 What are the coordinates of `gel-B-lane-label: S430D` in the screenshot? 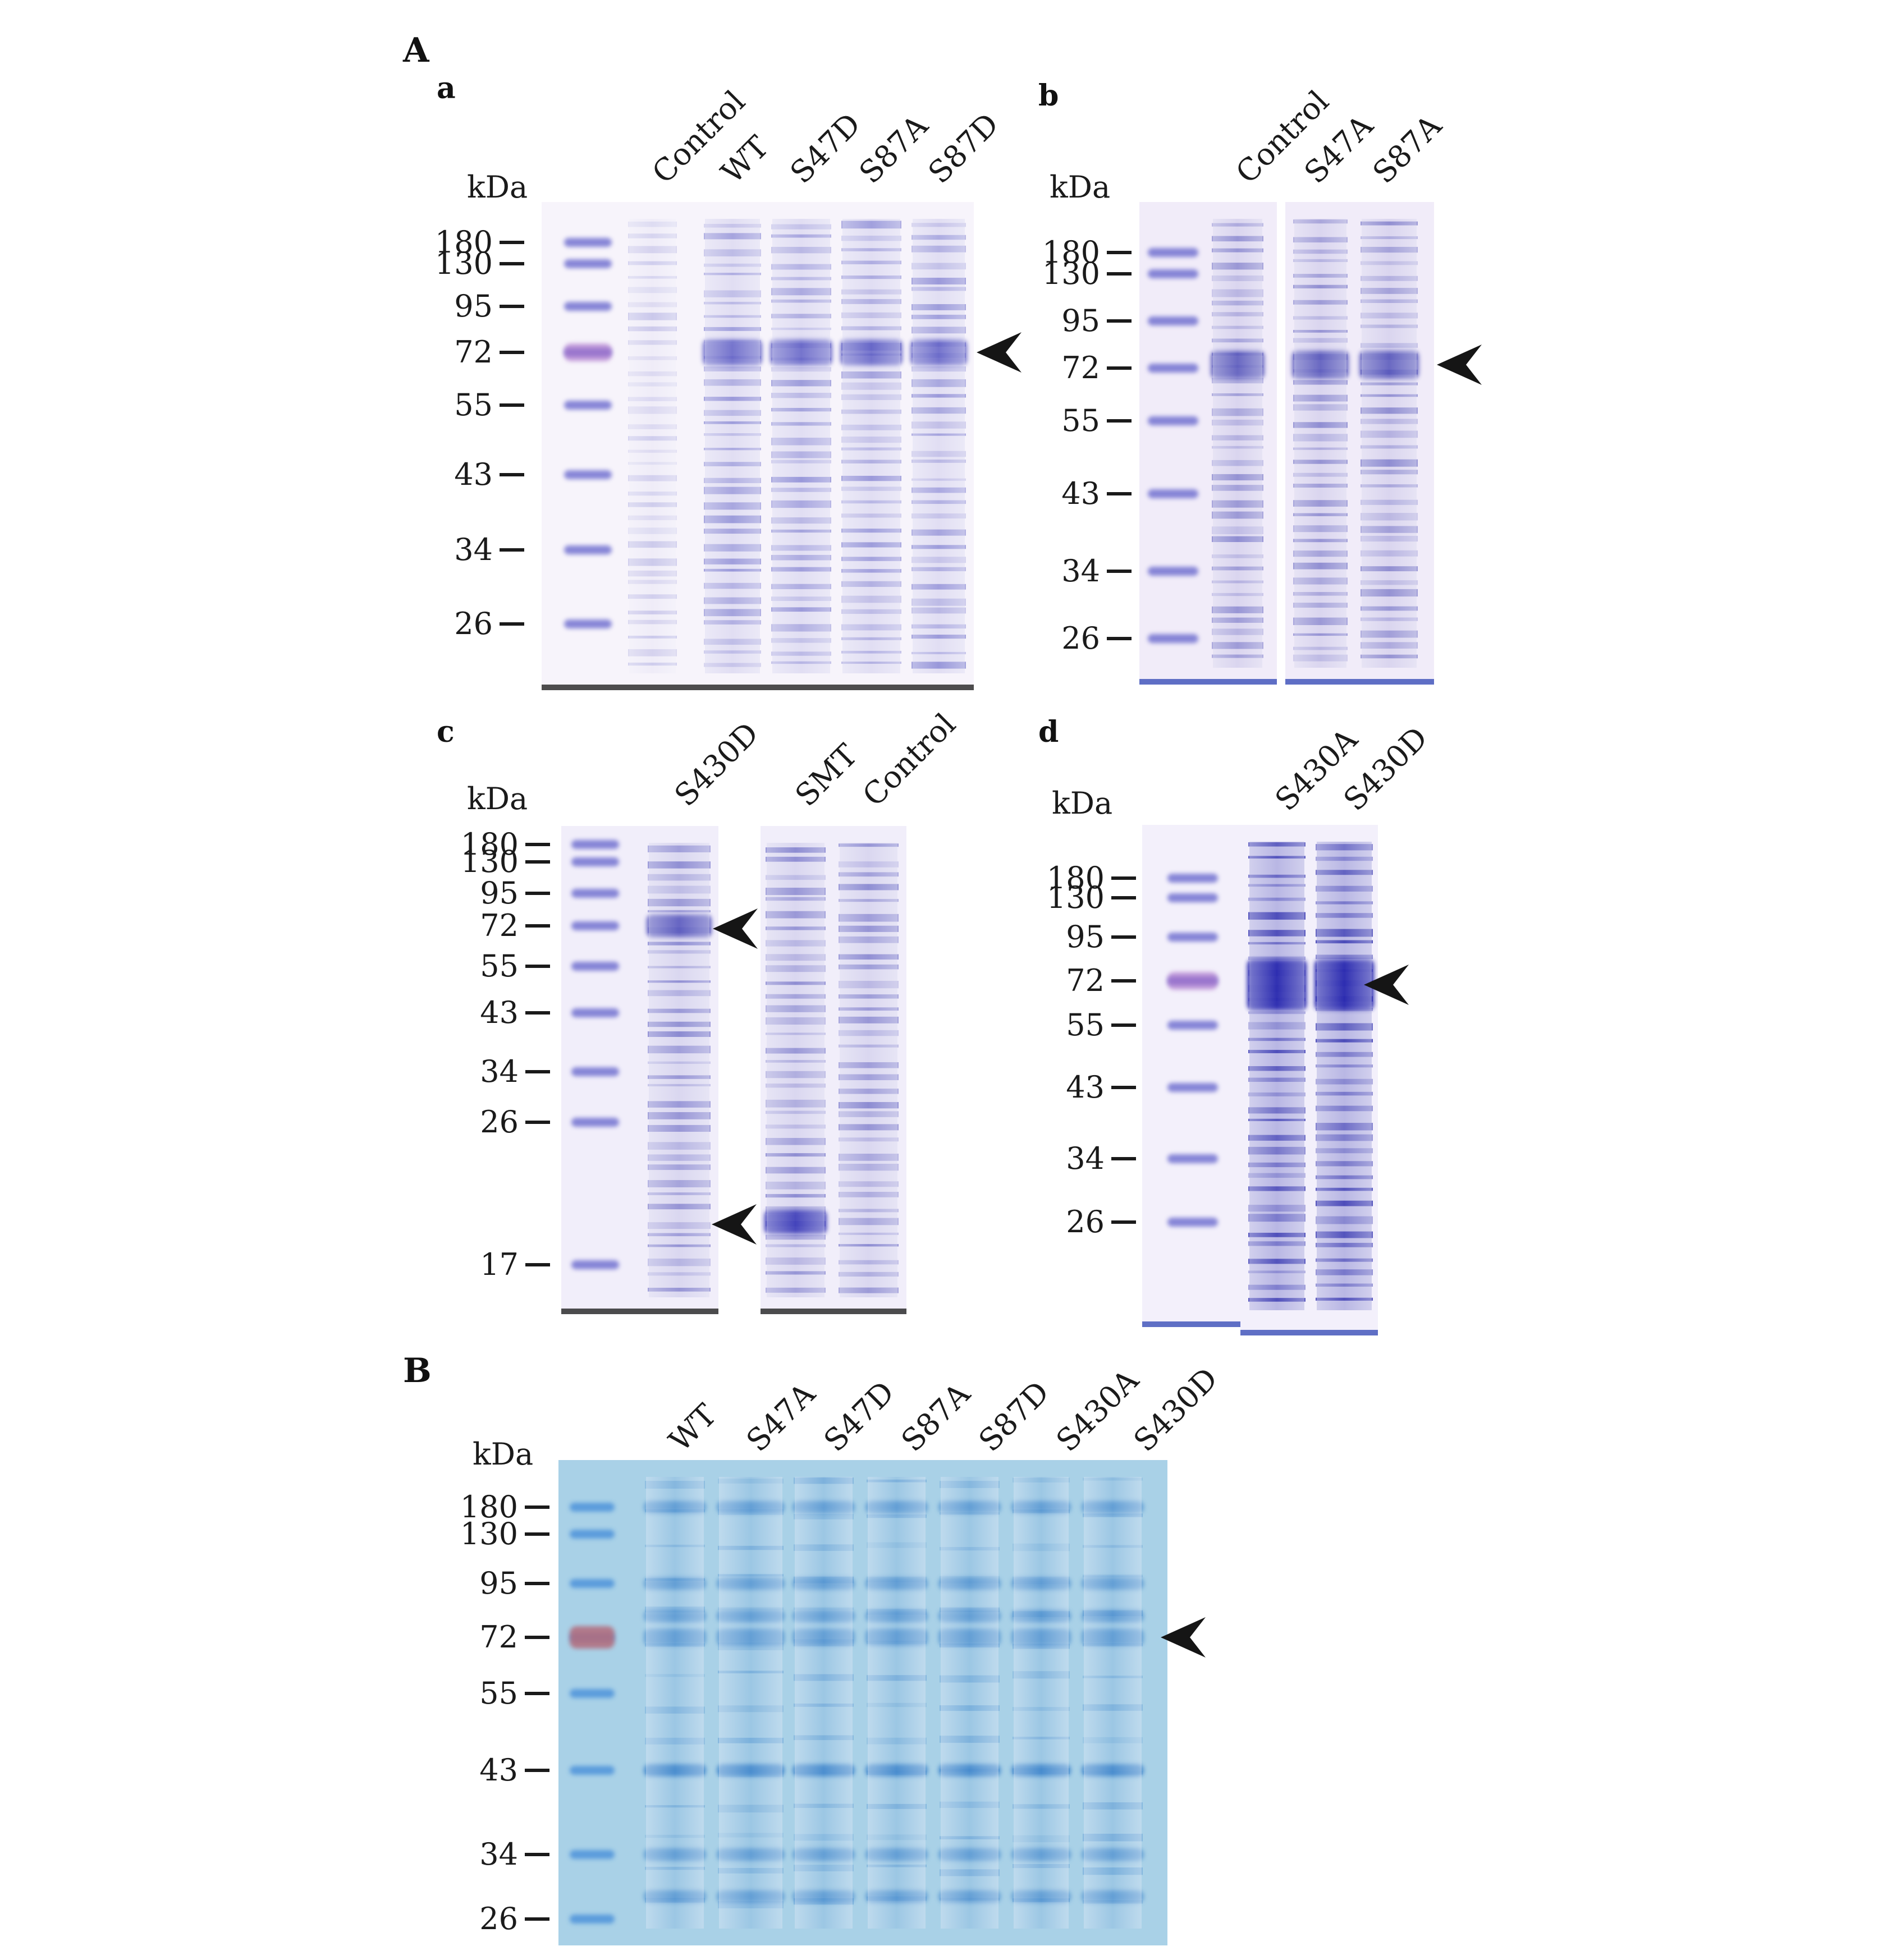 It's located at (1176, 1409).